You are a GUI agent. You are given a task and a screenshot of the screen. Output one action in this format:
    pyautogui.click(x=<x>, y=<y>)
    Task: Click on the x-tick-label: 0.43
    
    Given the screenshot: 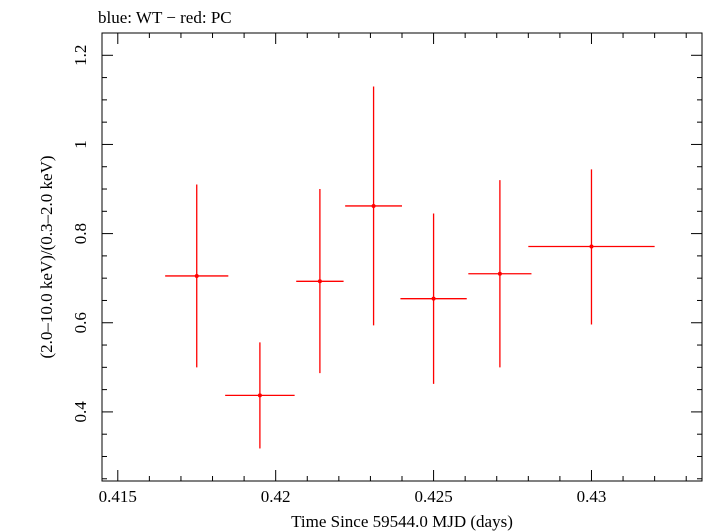 What is the action you would take?
    pyautogui.click(x=592, y=496)
    